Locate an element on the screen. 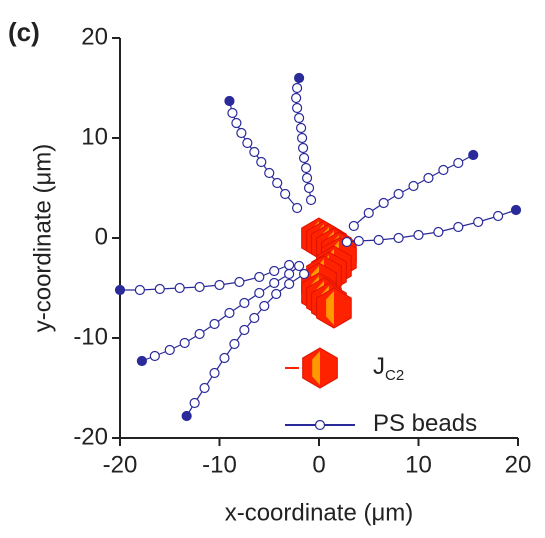 The width and height of the screenshot is (545, 538). y-tick-label: -20 is located at coordinates (90, 436).